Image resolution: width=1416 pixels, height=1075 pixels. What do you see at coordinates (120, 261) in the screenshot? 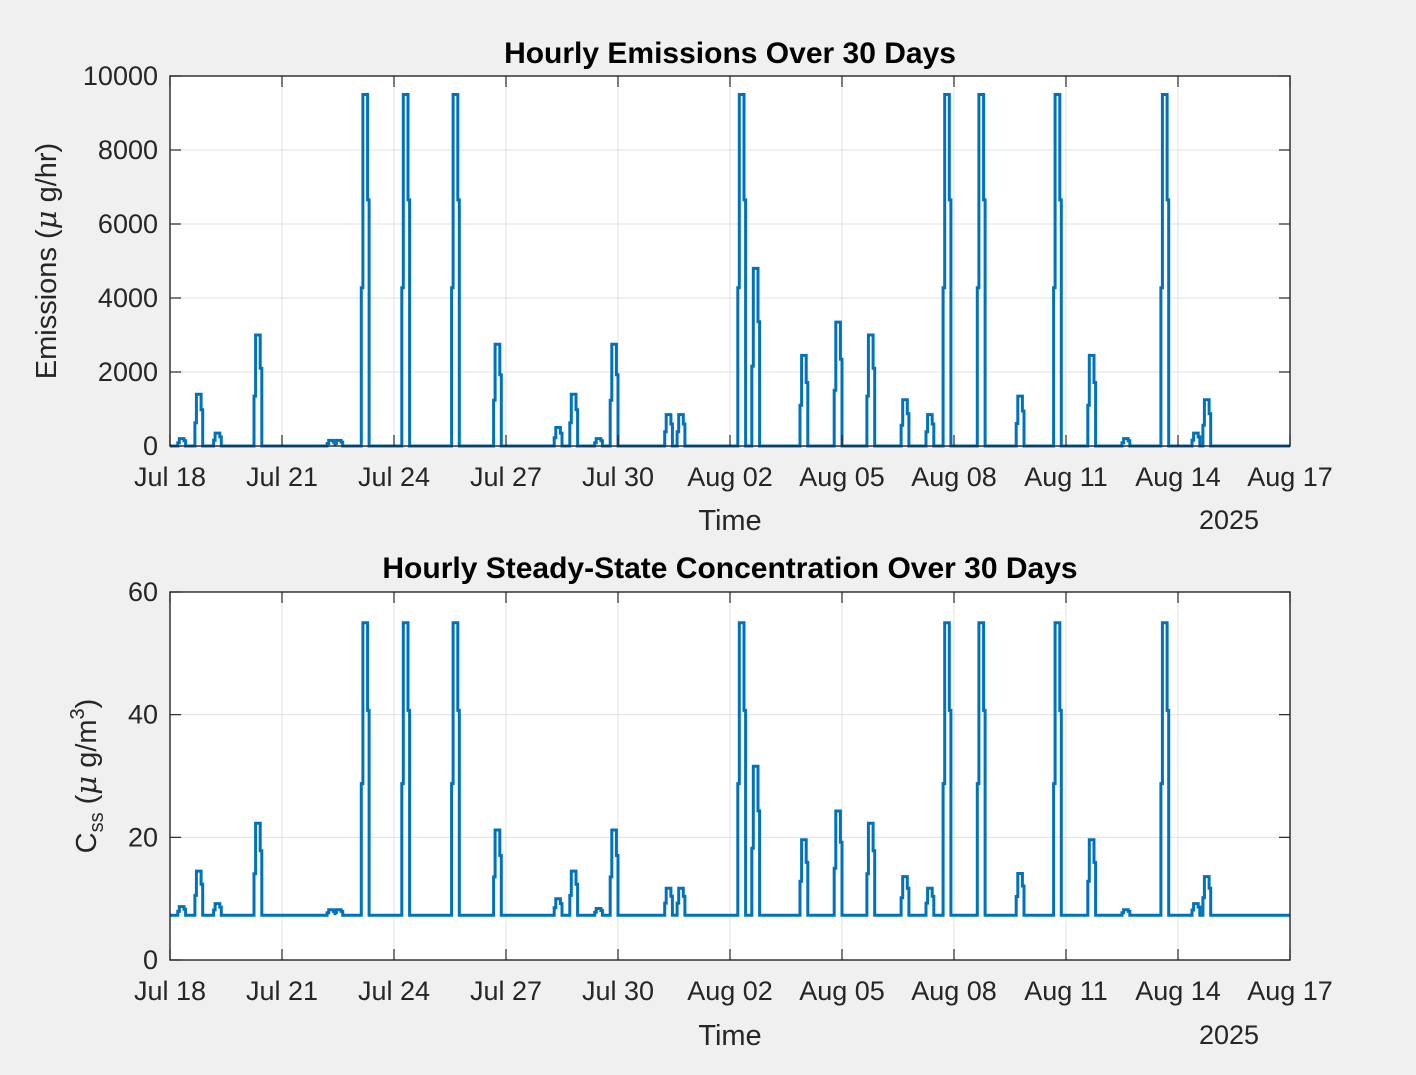
I see `emissions-y-tick-labels: 0 2000 4000 6000 8000 10000` at bounding box center [120, 261].